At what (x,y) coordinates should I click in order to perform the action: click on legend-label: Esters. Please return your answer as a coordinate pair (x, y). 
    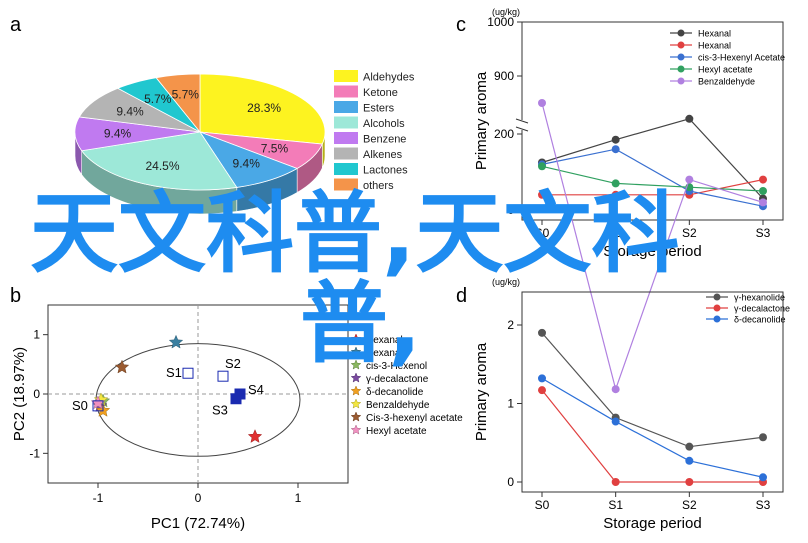
    Looking at the image, I should click on (379, 109).